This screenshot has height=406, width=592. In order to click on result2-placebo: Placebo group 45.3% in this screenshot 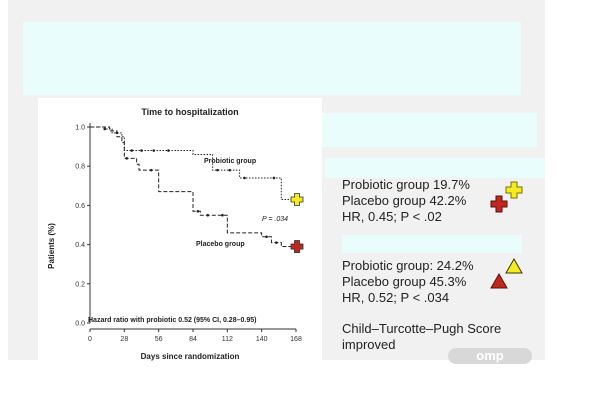, I will do `click(404, 281)`.